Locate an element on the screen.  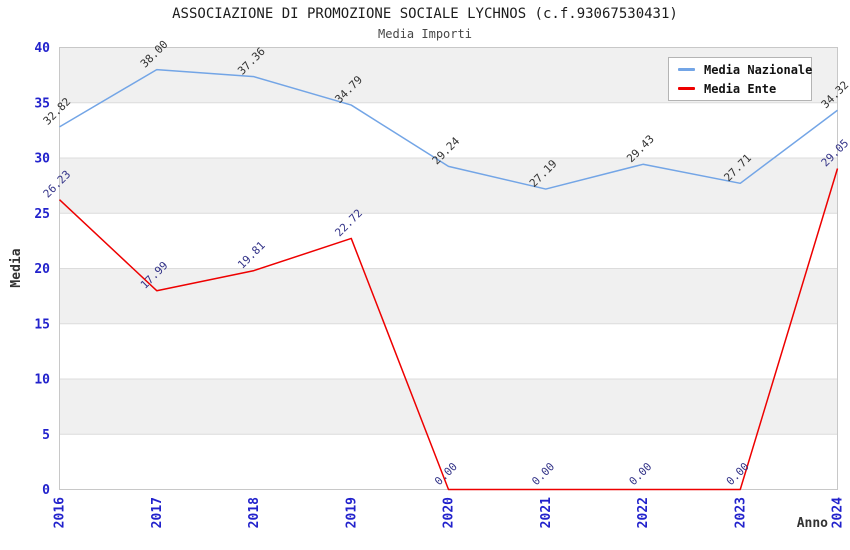
x-tick-label: 2024 is located at coordinates (838, 512).